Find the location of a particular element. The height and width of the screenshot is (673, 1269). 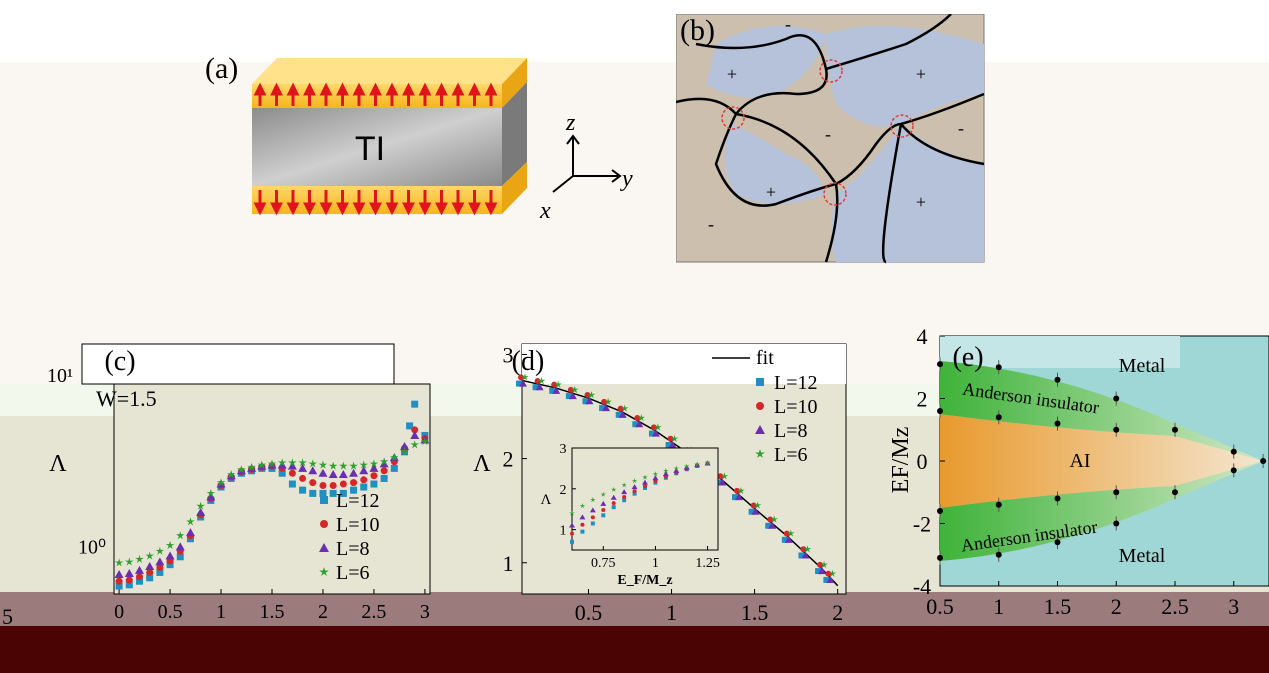

sign-7: + is located at coordinates (921, 202).